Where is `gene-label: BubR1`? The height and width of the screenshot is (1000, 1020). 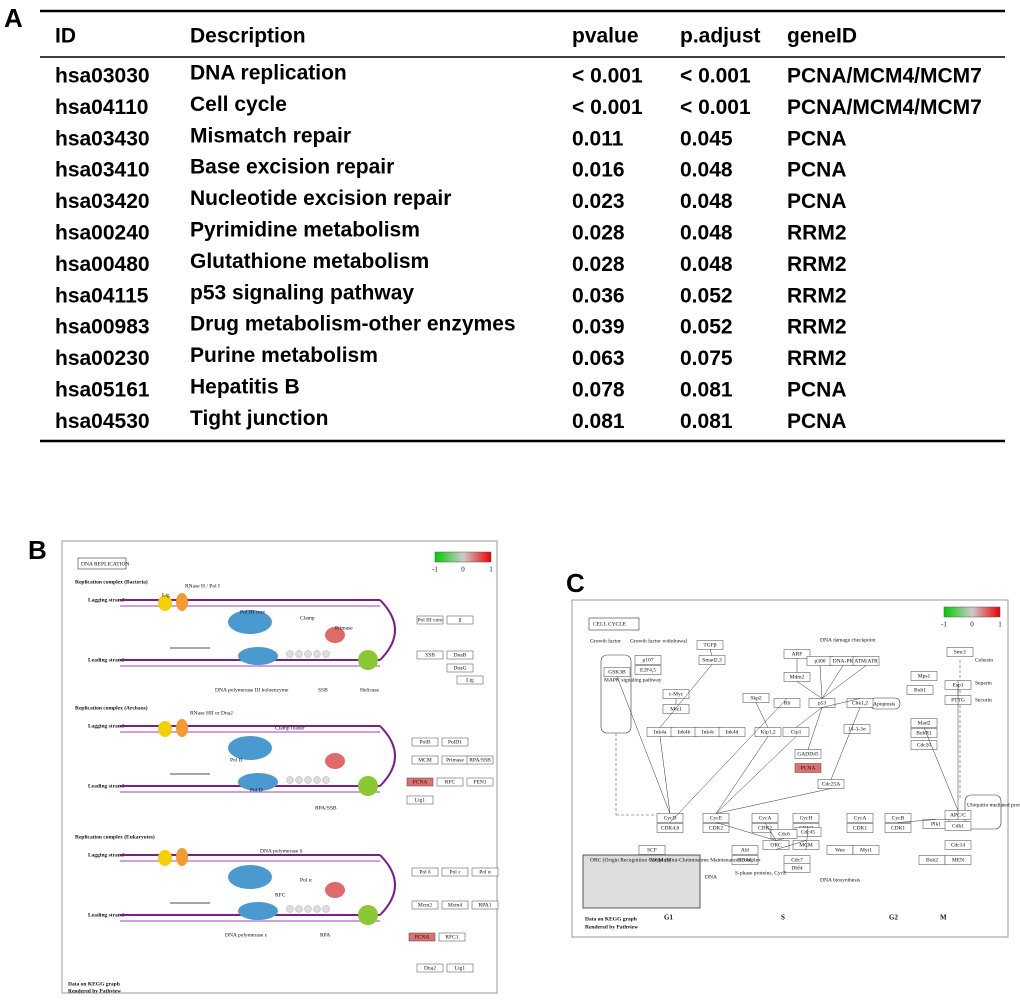
gene-label: BubR1 is located at coordinates (924, 733).